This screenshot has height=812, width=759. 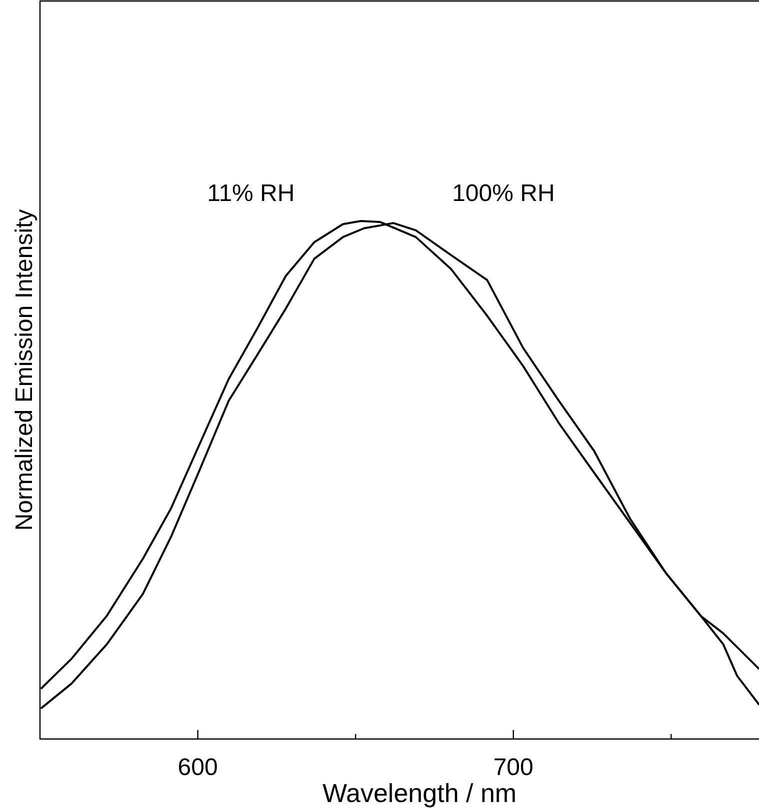 What do you see at coordinates (513, 767) in the screenshot?
I see `x-tick-label: 700` at bounding box center [513, 767].